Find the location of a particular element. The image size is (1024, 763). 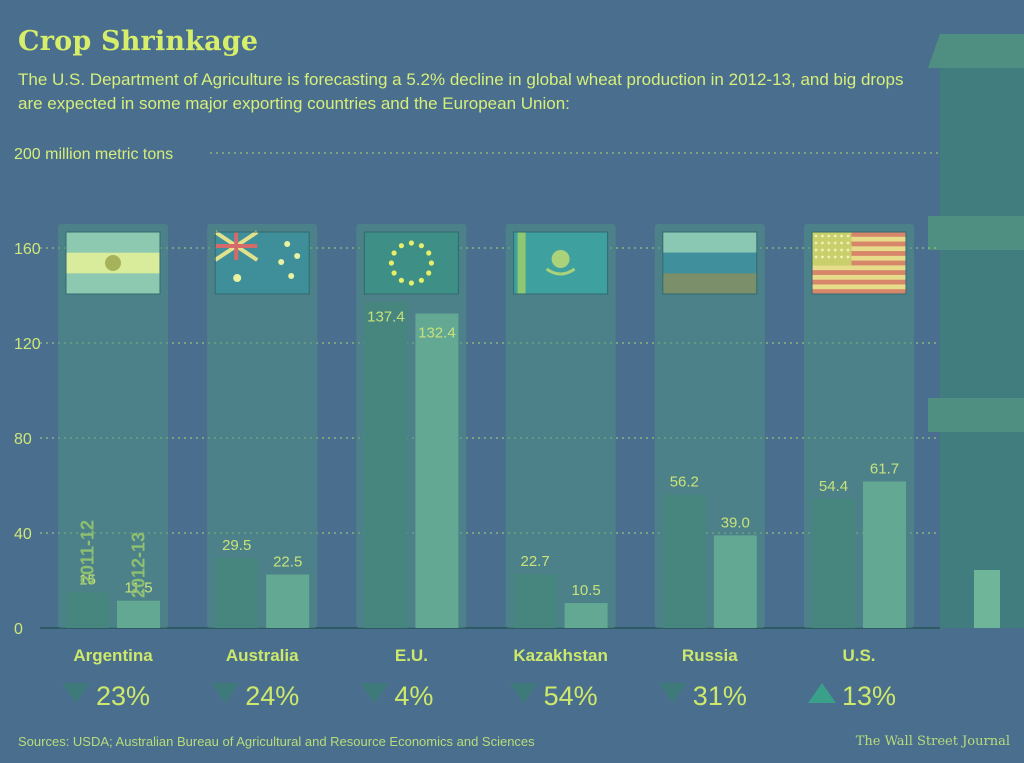

legend-label-2011-12: 2011-12 is located at coordinates (88, 552).